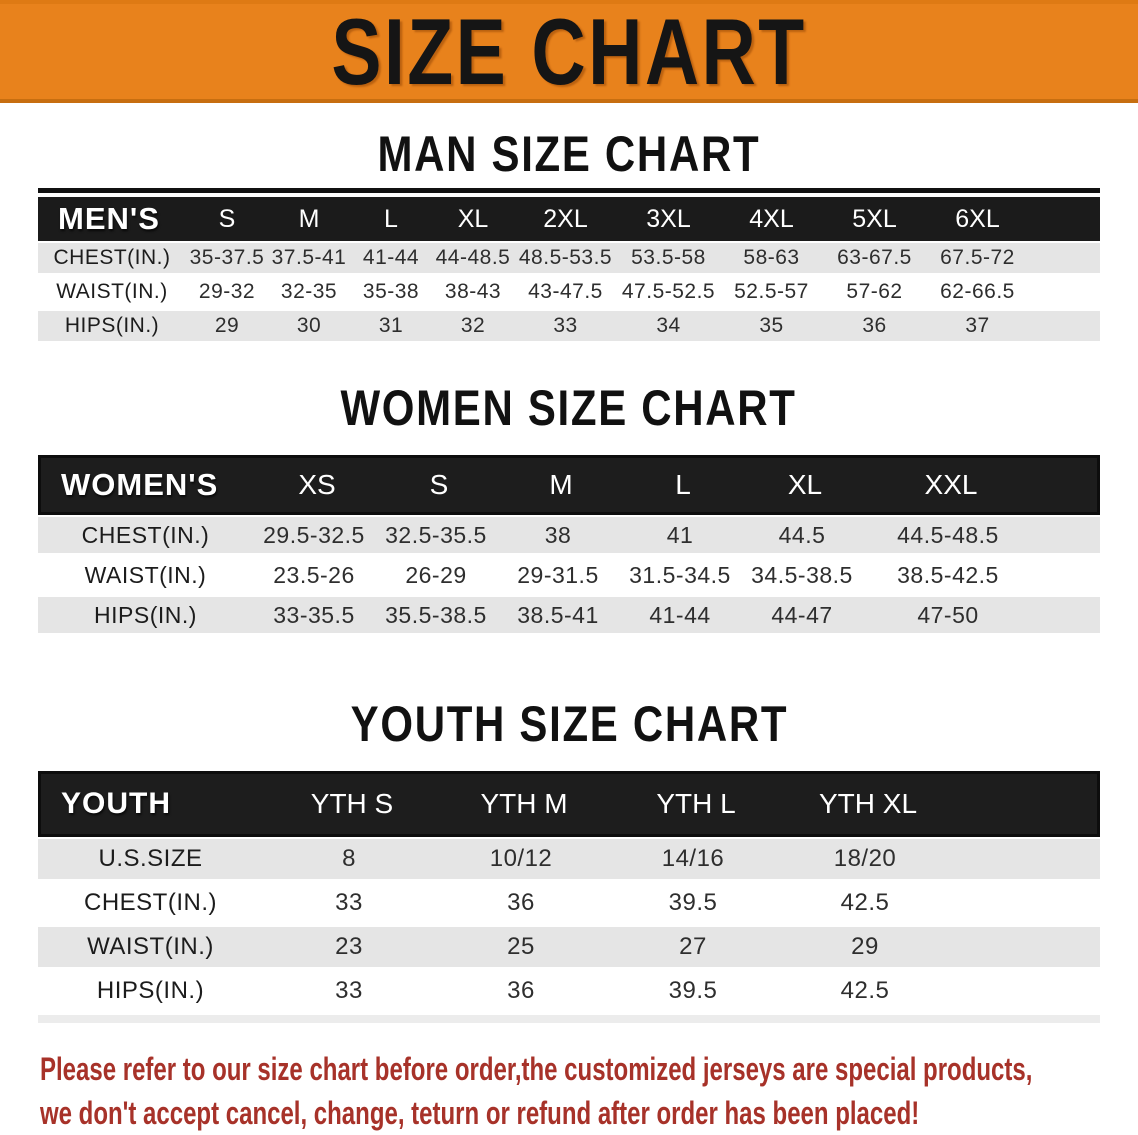 Image resolution: width=1138 pixels, height=1135 pixels. Describe the element at coordinates (150, 946) in the screenshot. I see `youth-row-label-waist-in: WAIST(IN.)` at that location.